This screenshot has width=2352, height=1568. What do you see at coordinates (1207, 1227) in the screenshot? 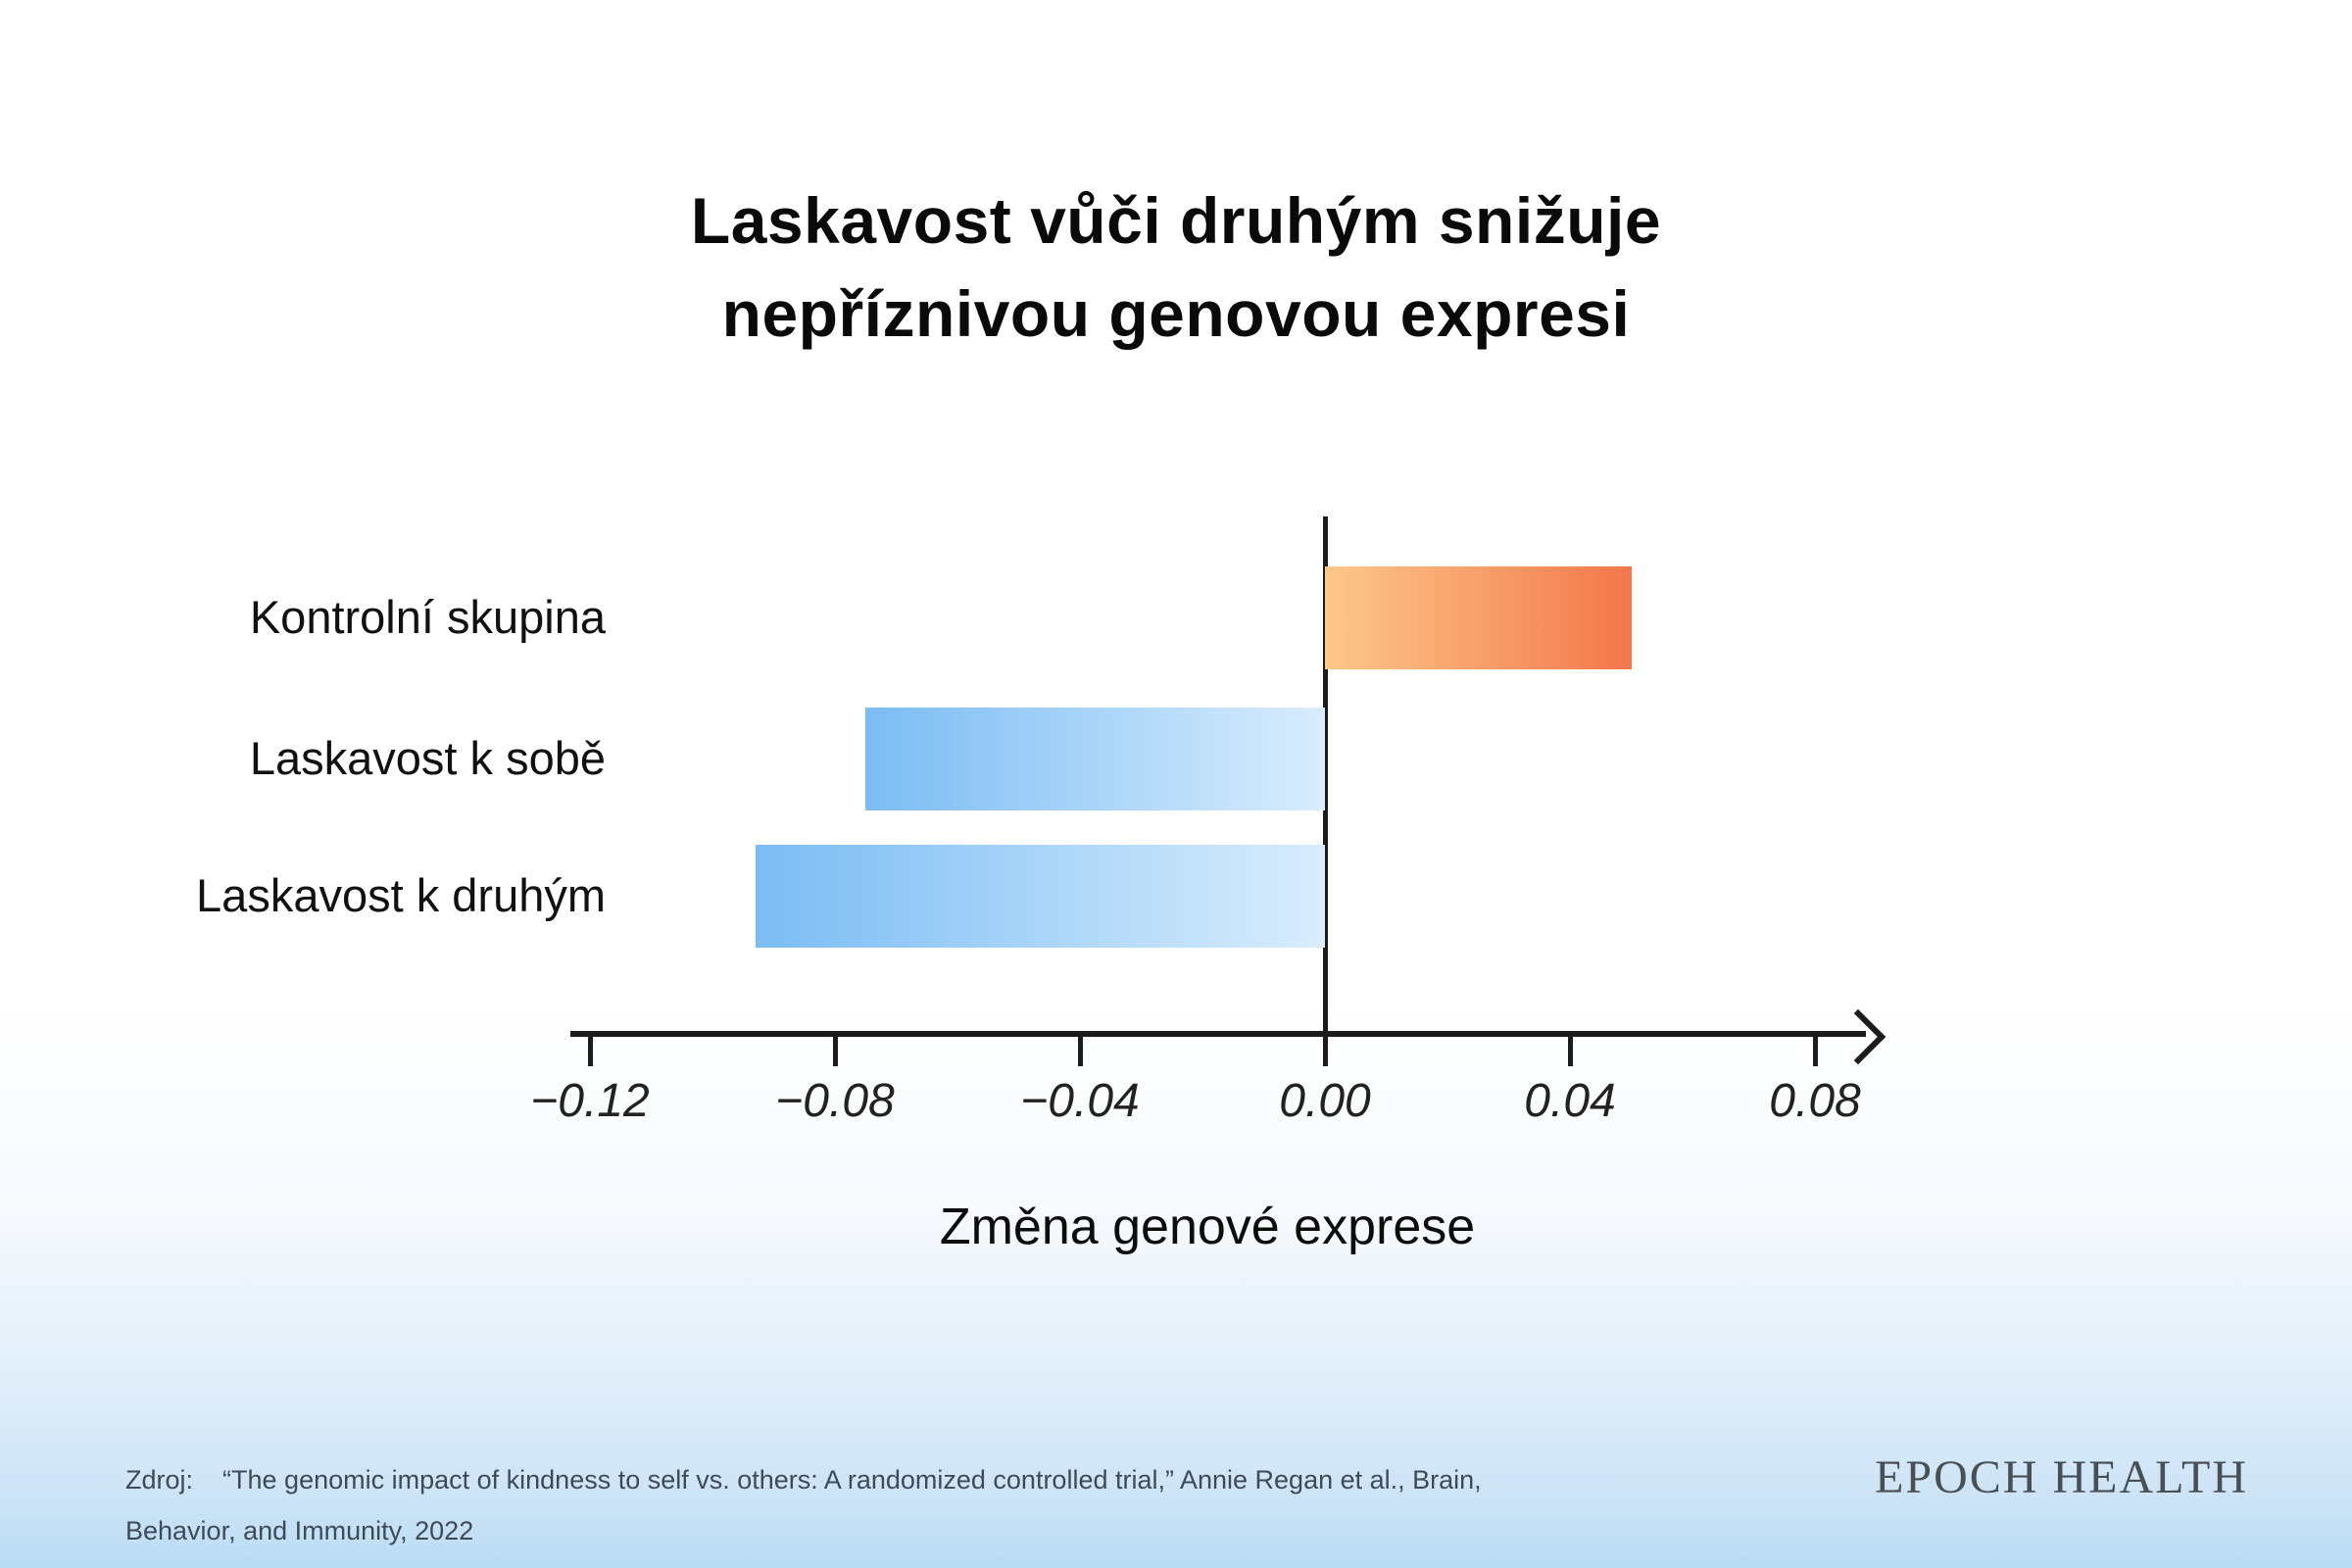
I see `x-axis-title: Změna genové exprese` at bounding box center [1207, 1227].